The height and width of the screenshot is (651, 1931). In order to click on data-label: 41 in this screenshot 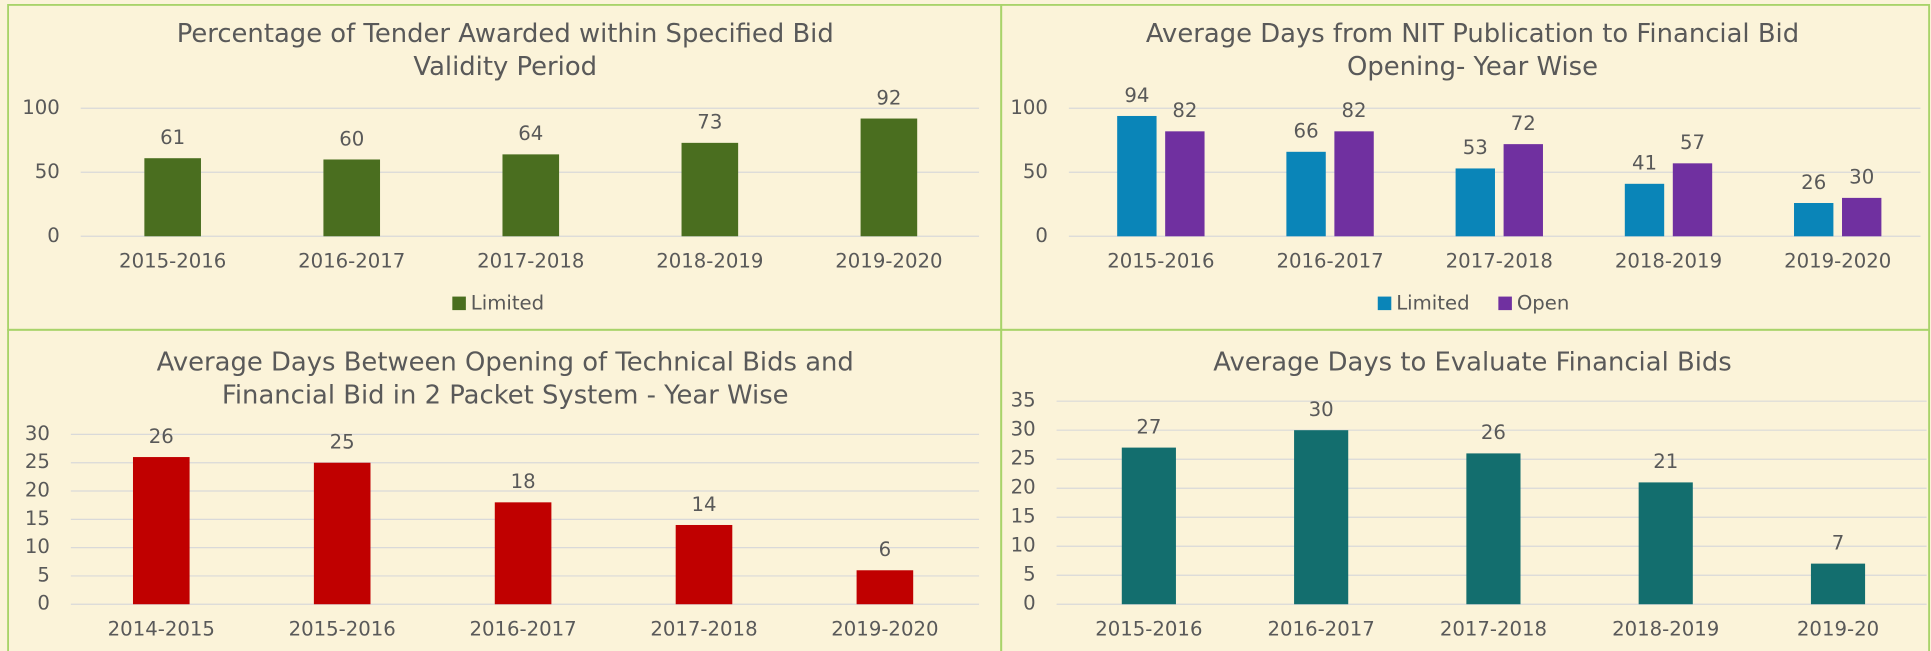, I will do `click(1644, 163)`.